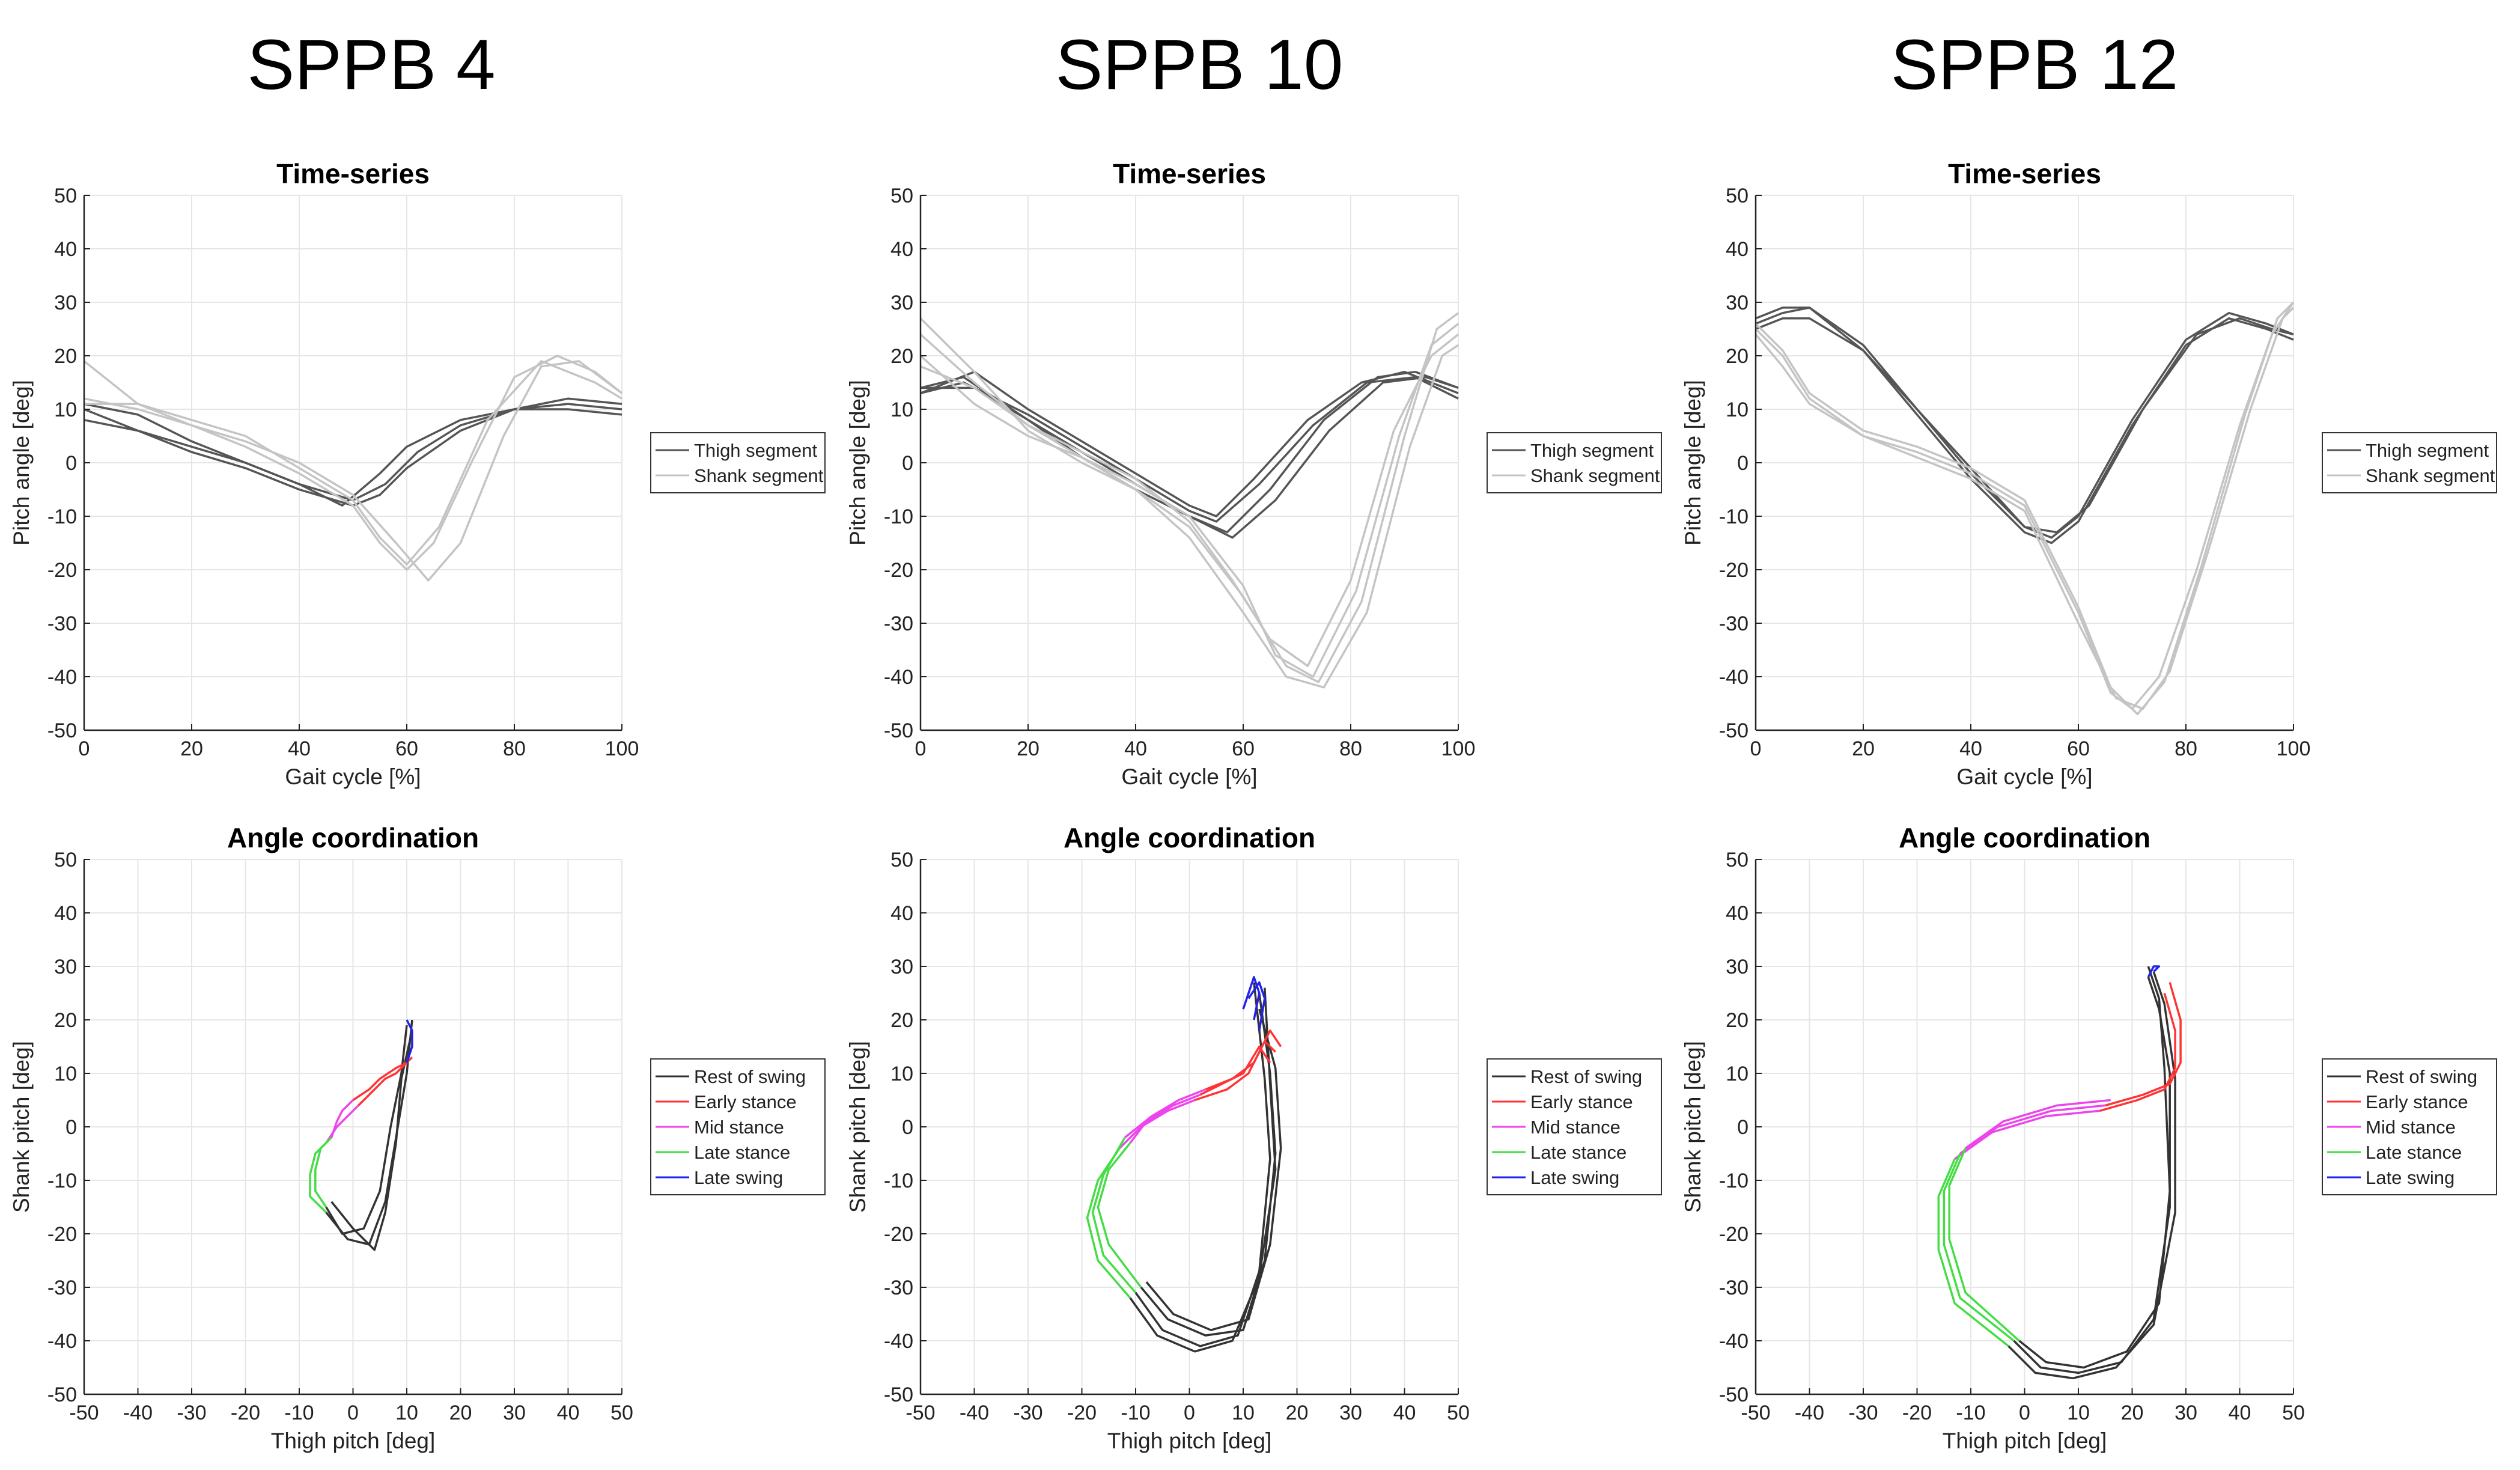 This screenshot has height=1470, width=2520. I want to click on legend-label-thigh-segment: Thigh segment, so click(756, 450).